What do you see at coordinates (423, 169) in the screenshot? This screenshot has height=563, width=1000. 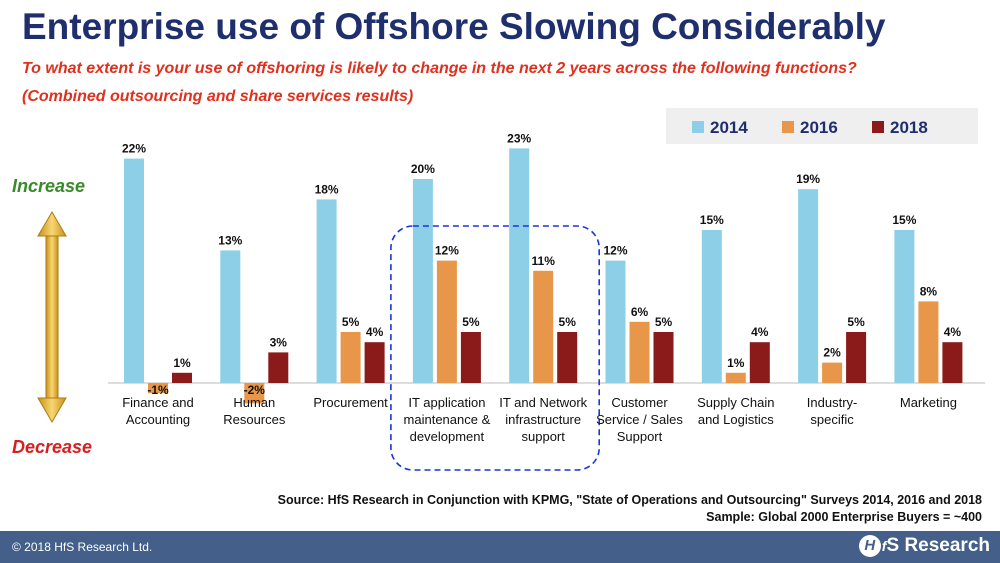 I see `data-label: 20%` at bounding box center [423, 169].